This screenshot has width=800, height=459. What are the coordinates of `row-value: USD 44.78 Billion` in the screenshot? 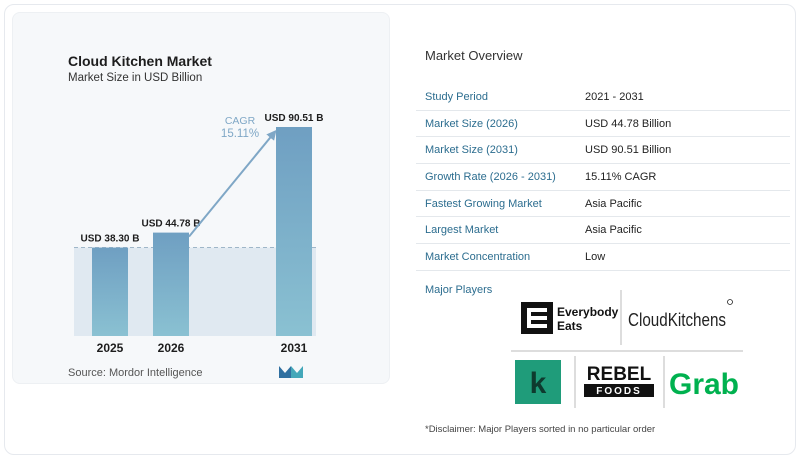 It's located at (628, 123).